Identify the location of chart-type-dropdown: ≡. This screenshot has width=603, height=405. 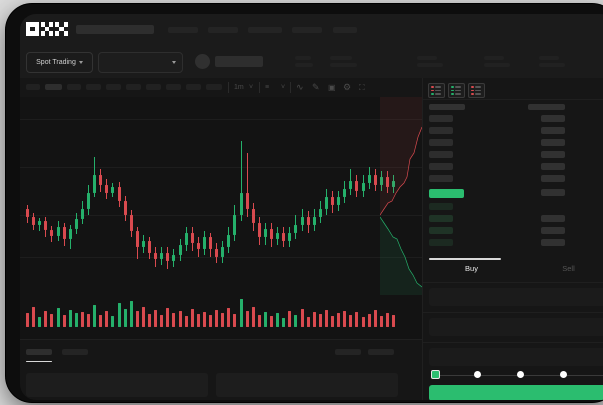
(267, 87).